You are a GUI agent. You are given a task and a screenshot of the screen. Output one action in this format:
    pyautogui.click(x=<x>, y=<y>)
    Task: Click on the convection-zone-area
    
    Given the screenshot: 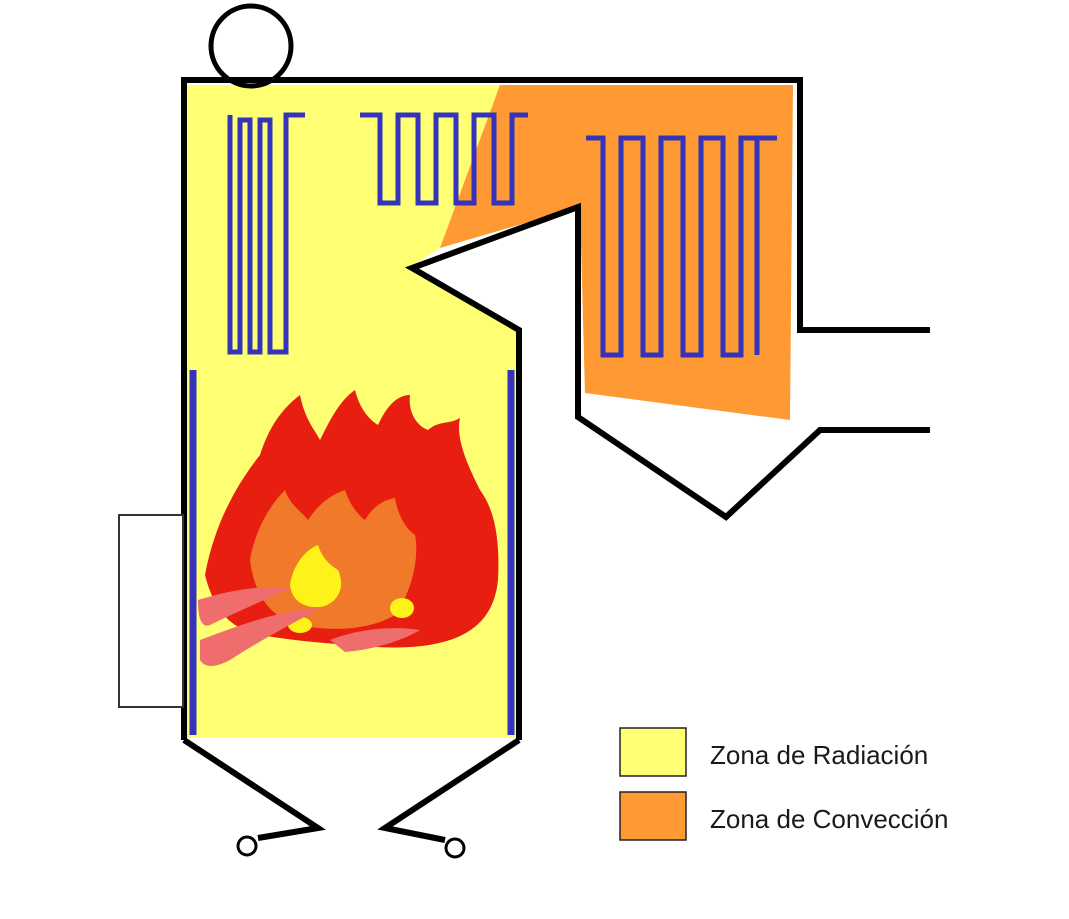 What is the action you would take?
    pyautogui.click(x=616, y=252)
    